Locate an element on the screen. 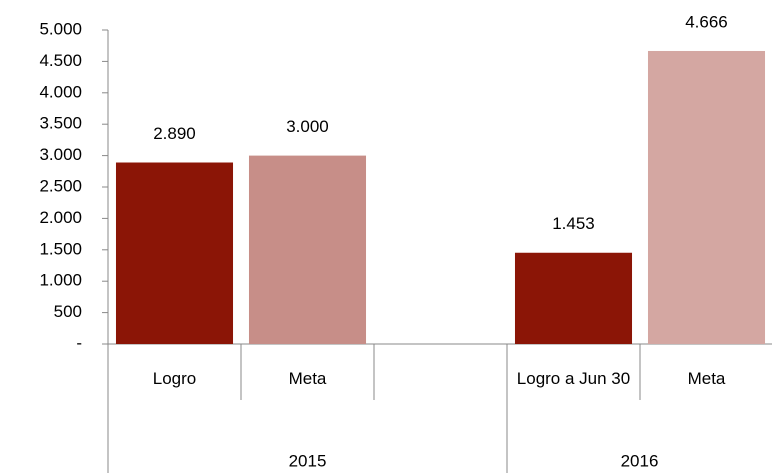 This screenshot has height=473, width=772. group-label: 2016 is located at coordinates (640, 460).